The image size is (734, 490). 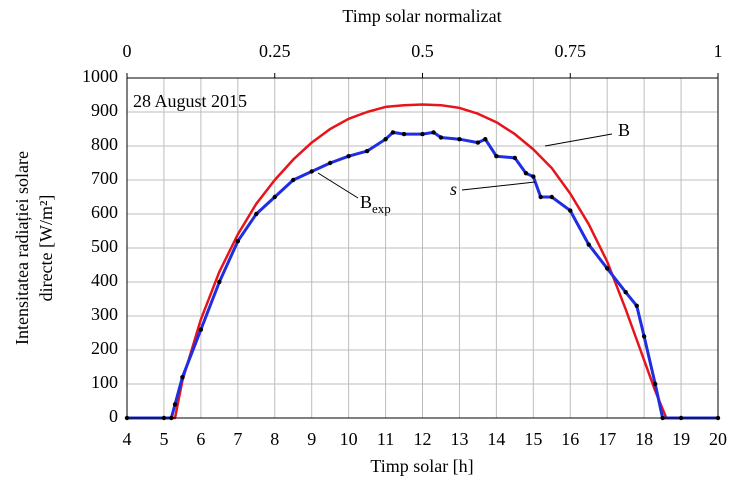 I want to click on x-tick-label: 12, so click(x=423, y=439).